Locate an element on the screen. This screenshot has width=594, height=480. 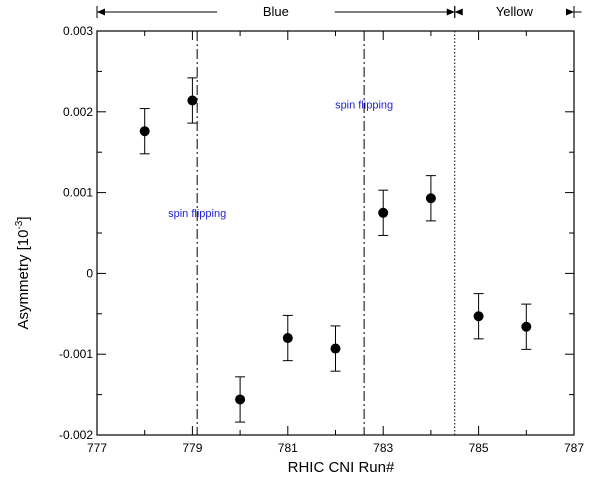
y-tick-label: 0.002 is located at coordinates (78, 112).